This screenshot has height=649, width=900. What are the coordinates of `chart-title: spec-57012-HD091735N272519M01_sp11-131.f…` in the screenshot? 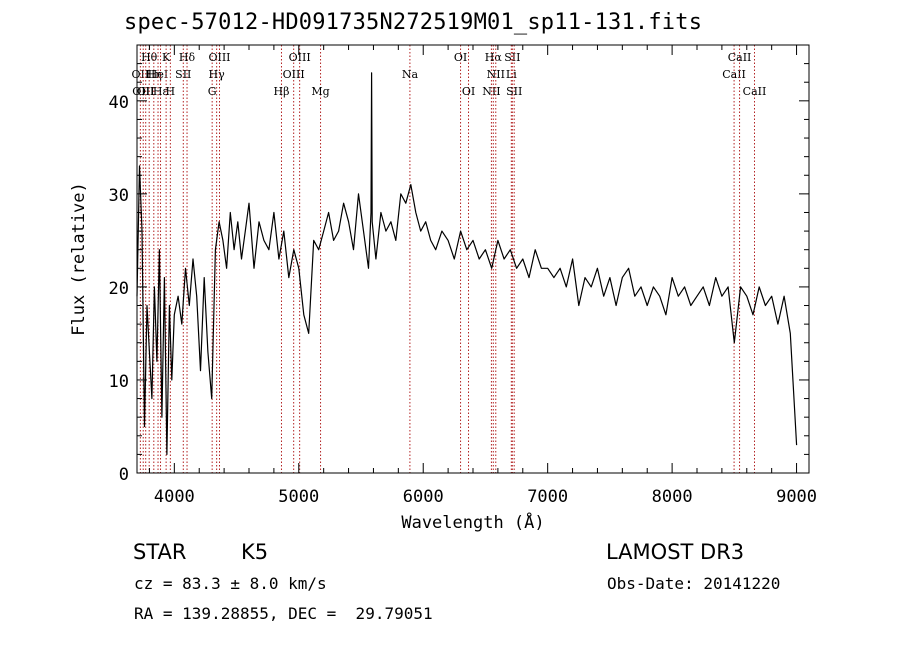 It's located at (413, 22).